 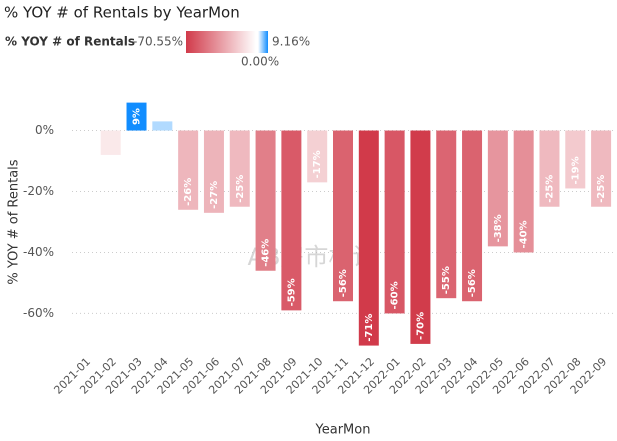 What do you see at coordinates (260, 62) in the screenshot?
I see `legend-mid: 0.00%` at bounding box center [260, 62].